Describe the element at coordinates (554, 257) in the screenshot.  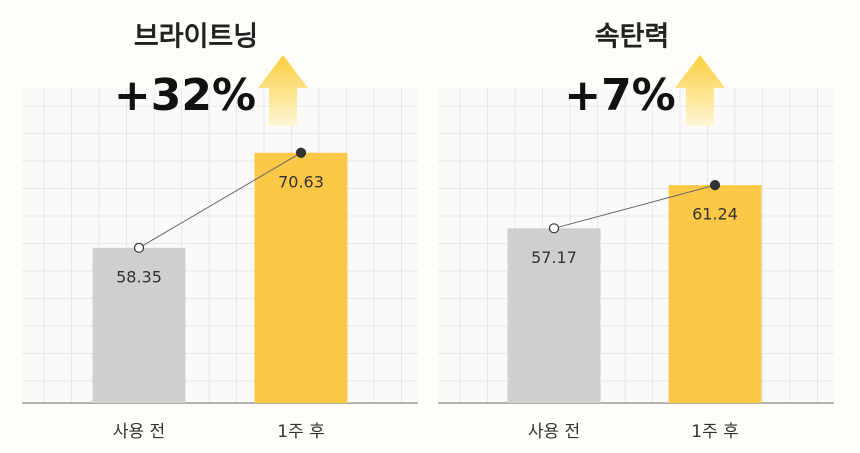
I see `value-label: 57.17` at that location.